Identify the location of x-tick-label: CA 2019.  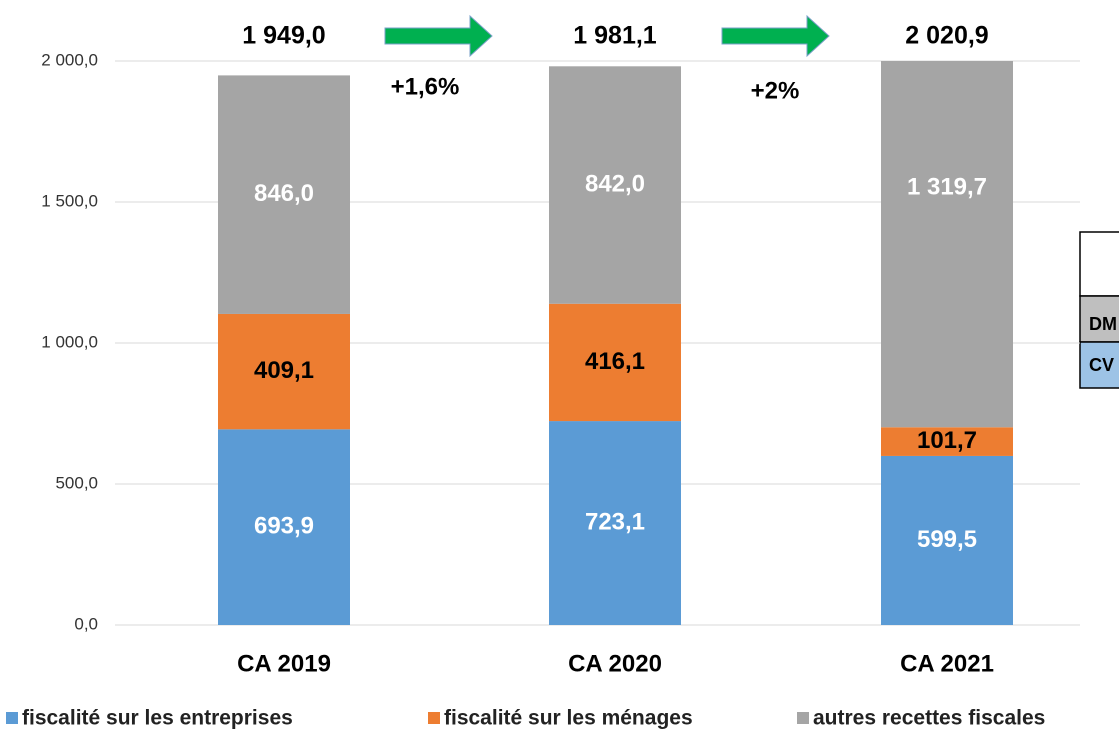
(284, 663).